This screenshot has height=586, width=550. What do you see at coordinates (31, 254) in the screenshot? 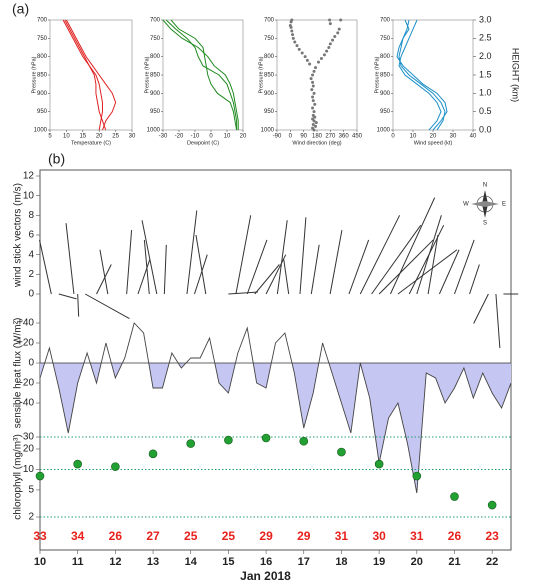
I see `y-tick-label: 4` at bounding box center [31, 254].